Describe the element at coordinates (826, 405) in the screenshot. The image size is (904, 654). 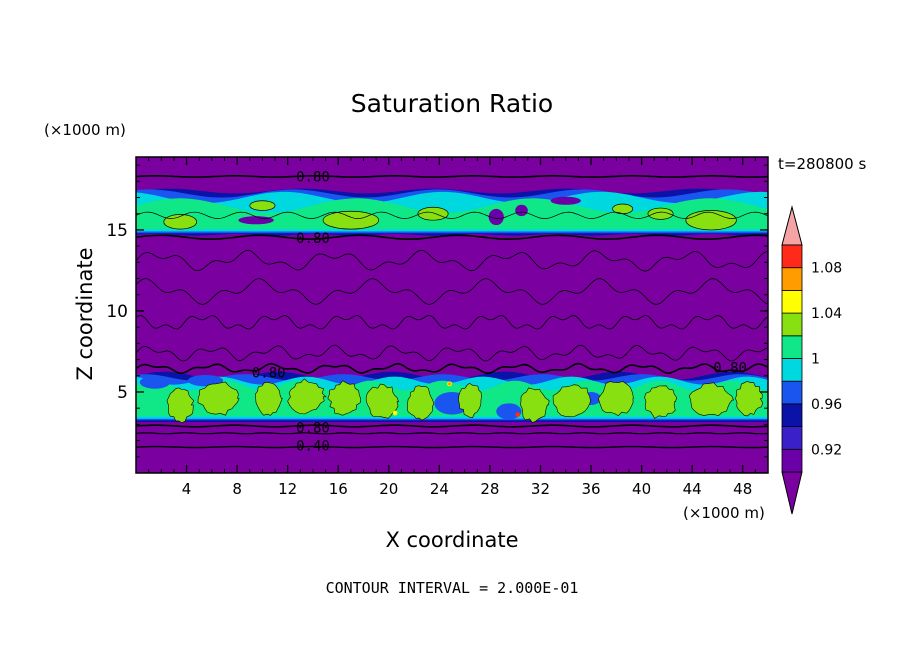
I see `colorbar-label: 0.96` at that location.